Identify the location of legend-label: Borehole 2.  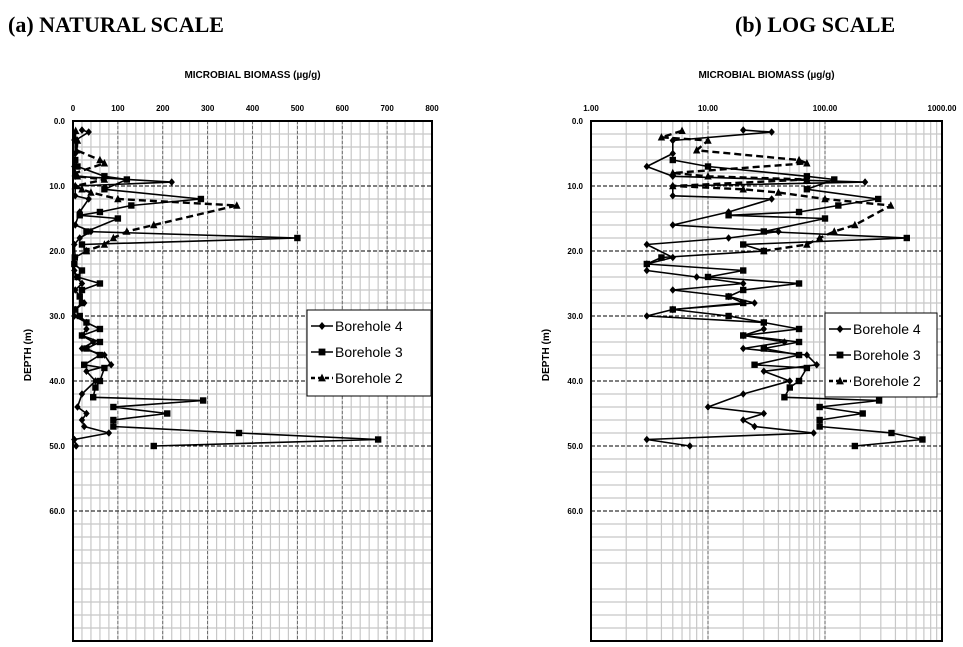
(887, 381).